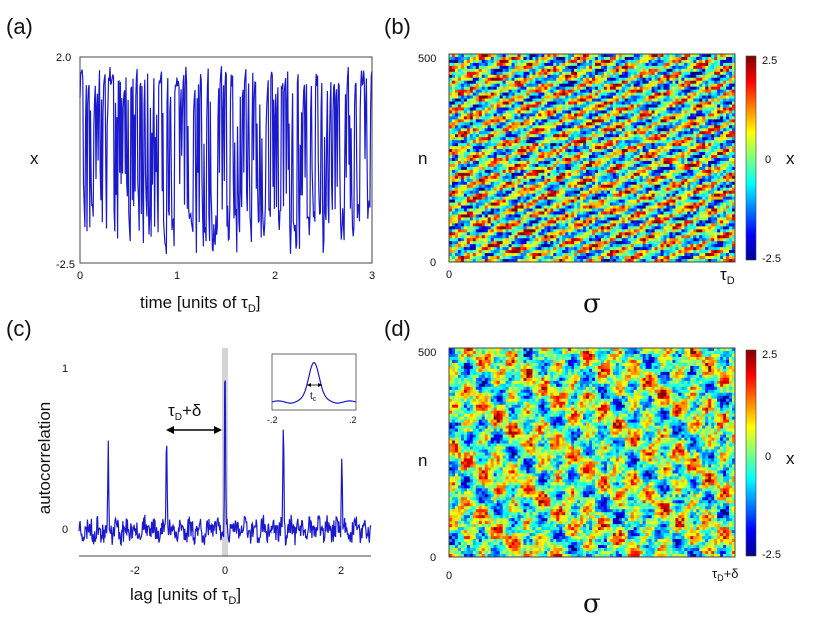 This screenshot has height=629, width=830. I want to click on panel-a-xtick-0: 0, so click(80, 276).